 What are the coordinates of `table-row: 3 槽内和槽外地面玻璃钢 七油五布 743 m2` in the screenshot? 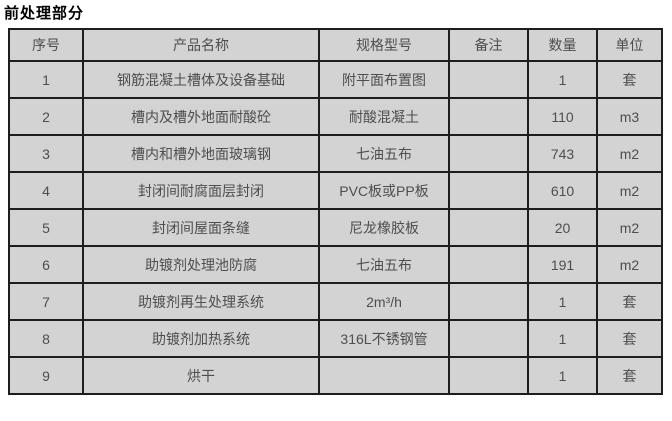 It's located at (335, 153).